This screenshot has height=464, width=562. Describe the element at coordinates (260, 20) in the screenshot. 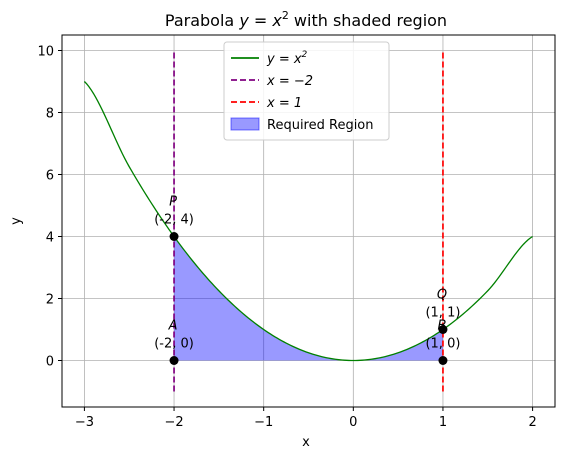

I see `chart-title-math: y = x` at that location.